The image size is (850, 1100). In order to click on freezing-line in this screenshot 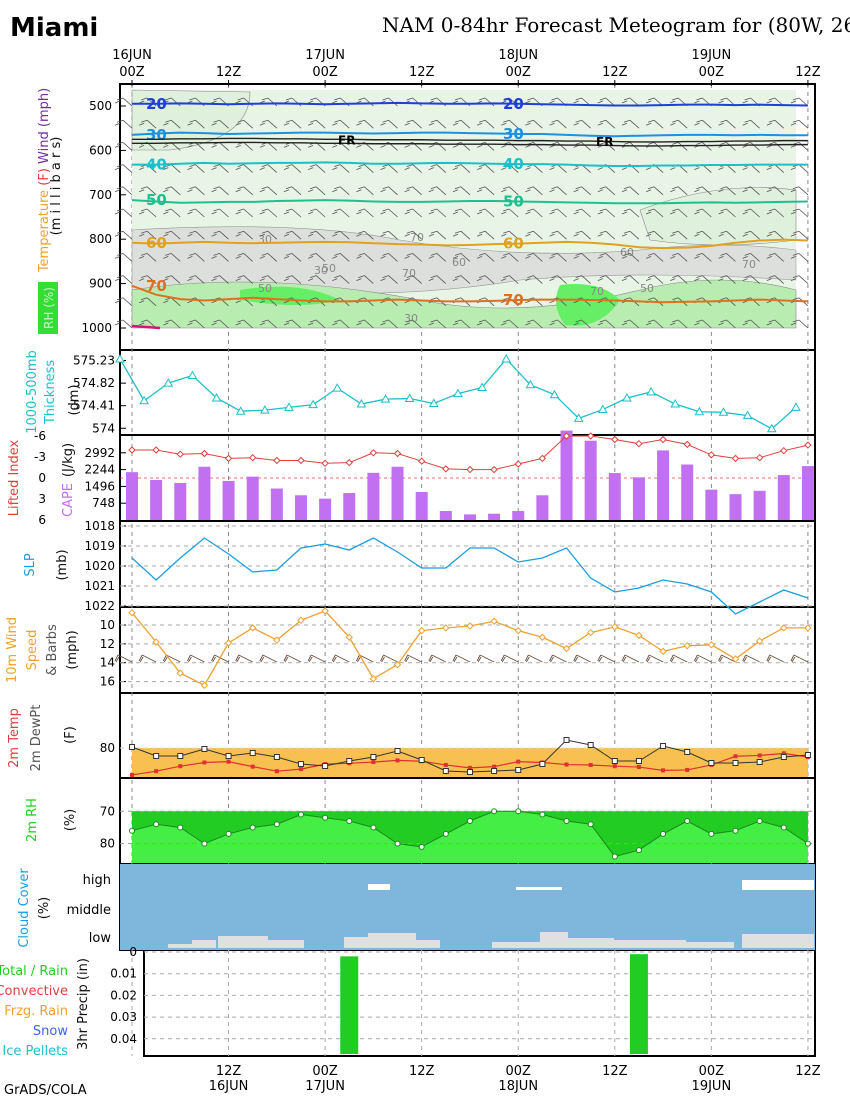, I will do `click(470, 140)`.